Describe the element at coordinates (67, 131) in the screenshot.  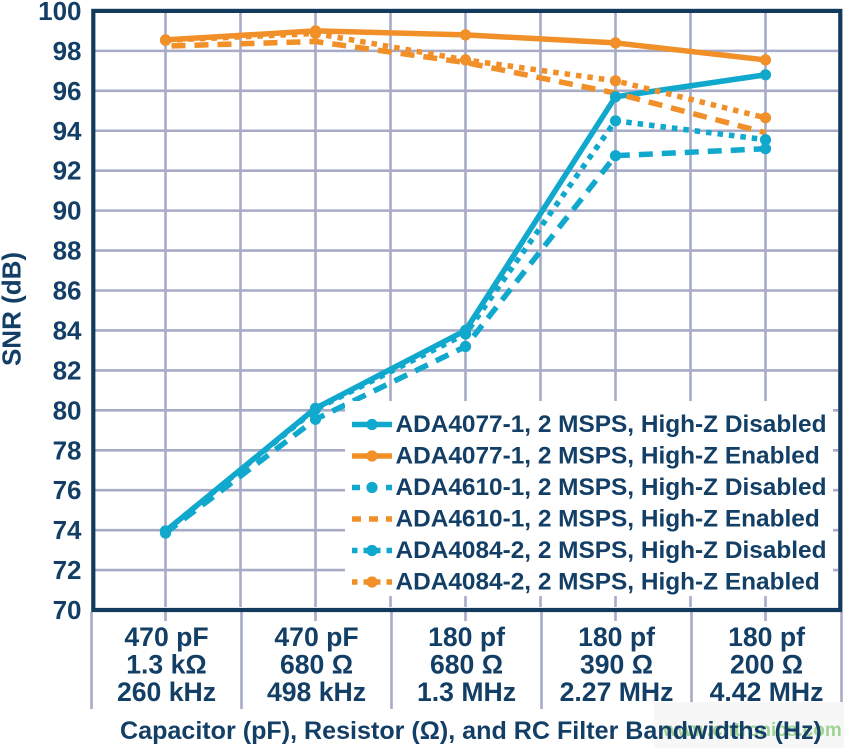
I see `svg-text: 94` at that location.